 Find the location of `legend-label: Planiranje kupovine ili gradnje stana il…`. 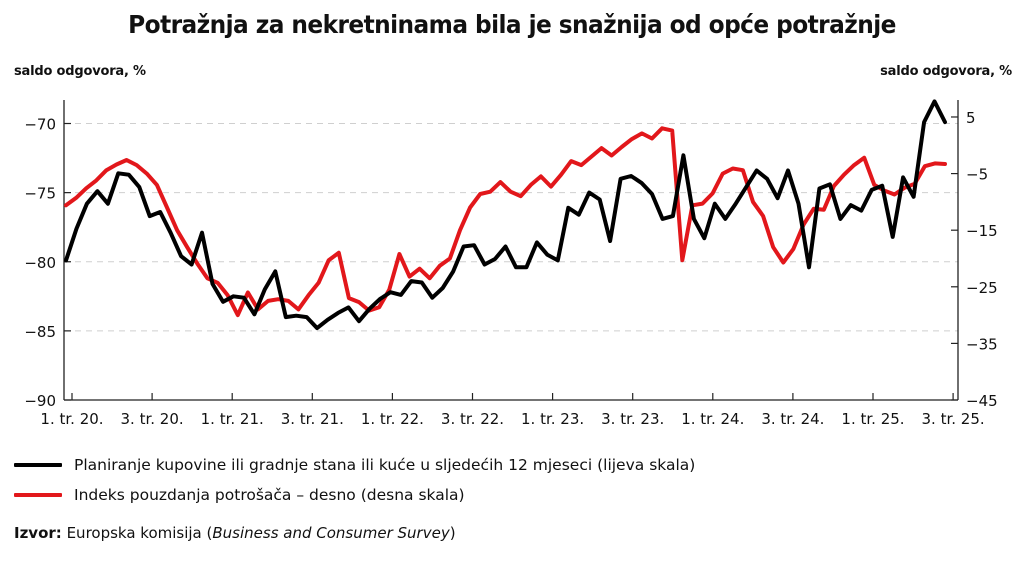

legend-label: Planiranje kupovine ili gradnje stana il… is located at coordinates (385, 465).